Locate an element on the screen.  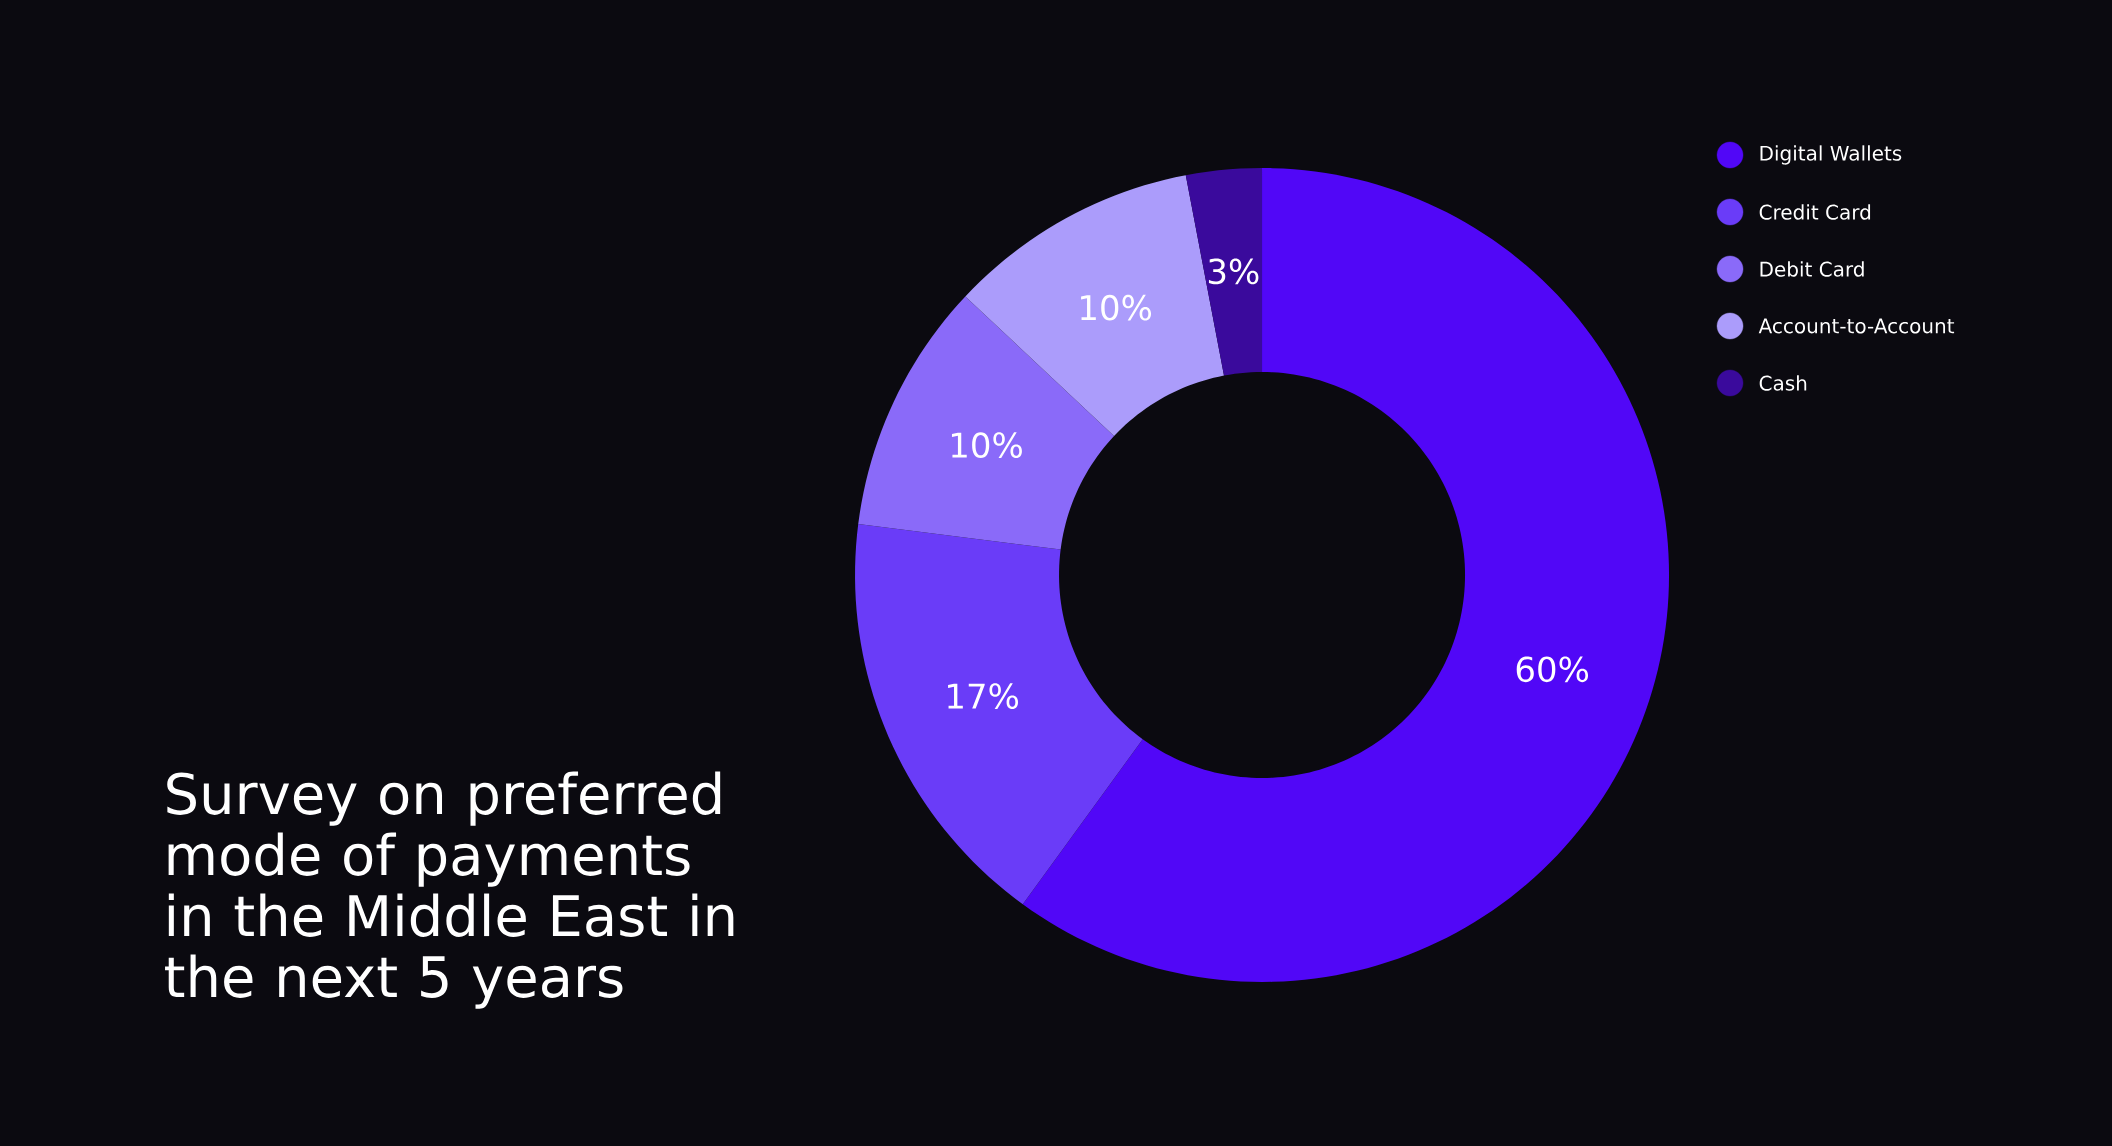
text: Survey on preferred mode of payments in the Middle East in the next 5 years is located at coordinates (449, 890).